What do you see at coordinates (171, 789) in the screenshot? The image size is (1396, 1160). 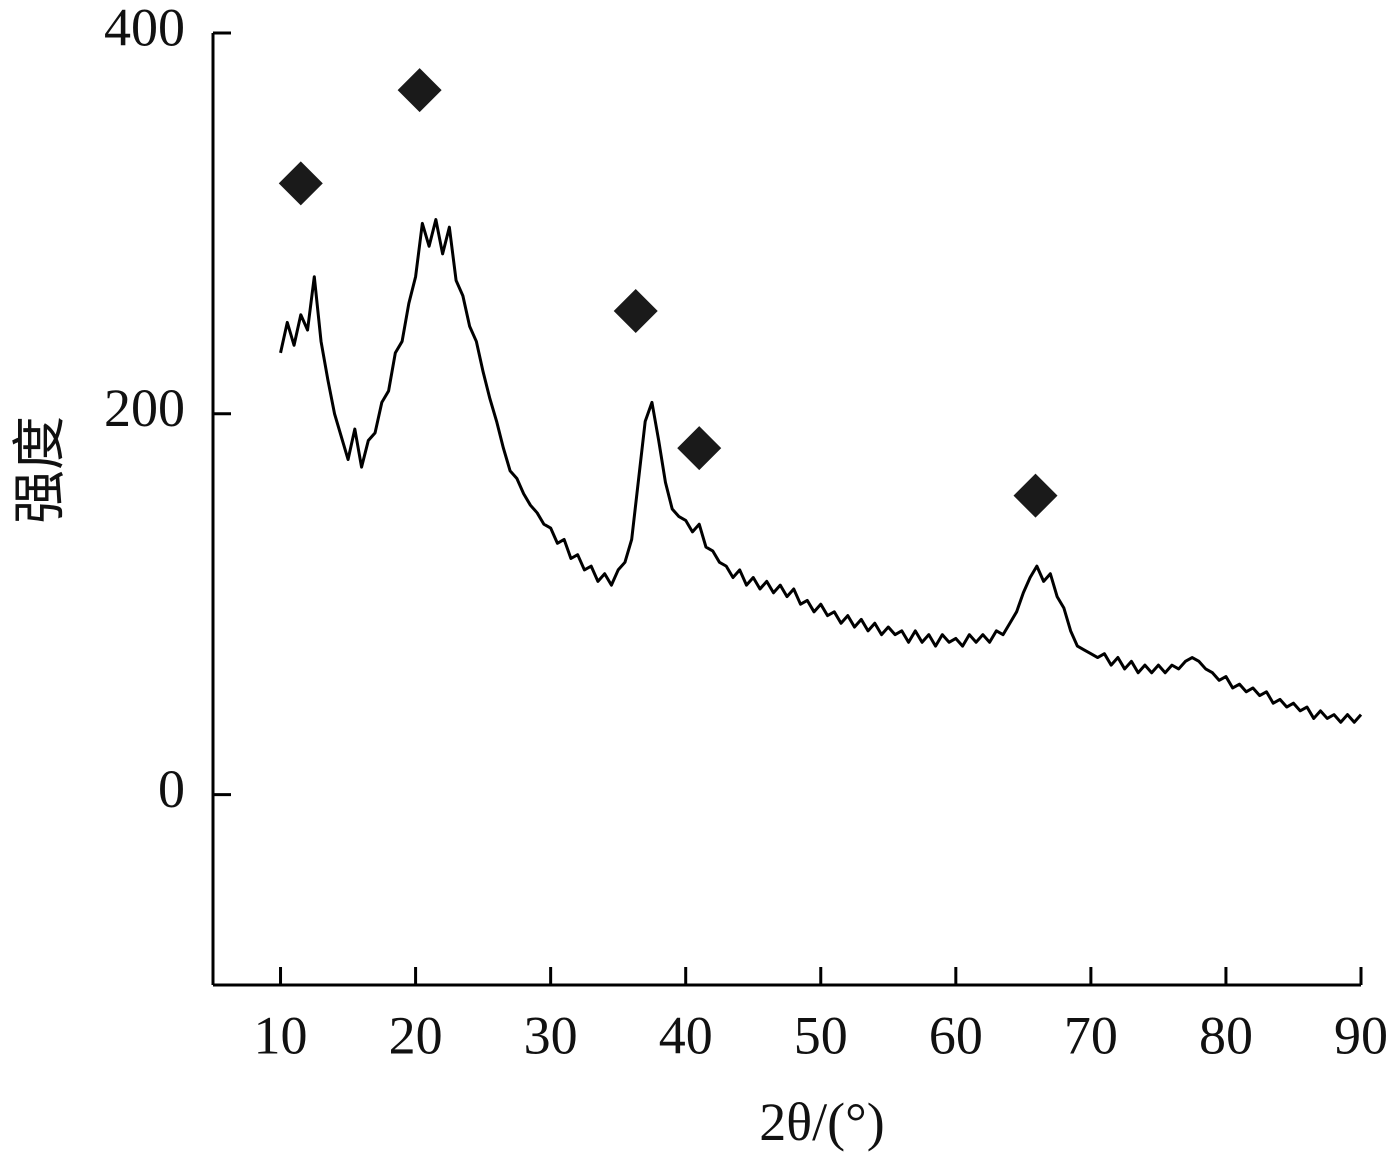 I see `y-tick-label: 0` at bounding box center [171, 789].